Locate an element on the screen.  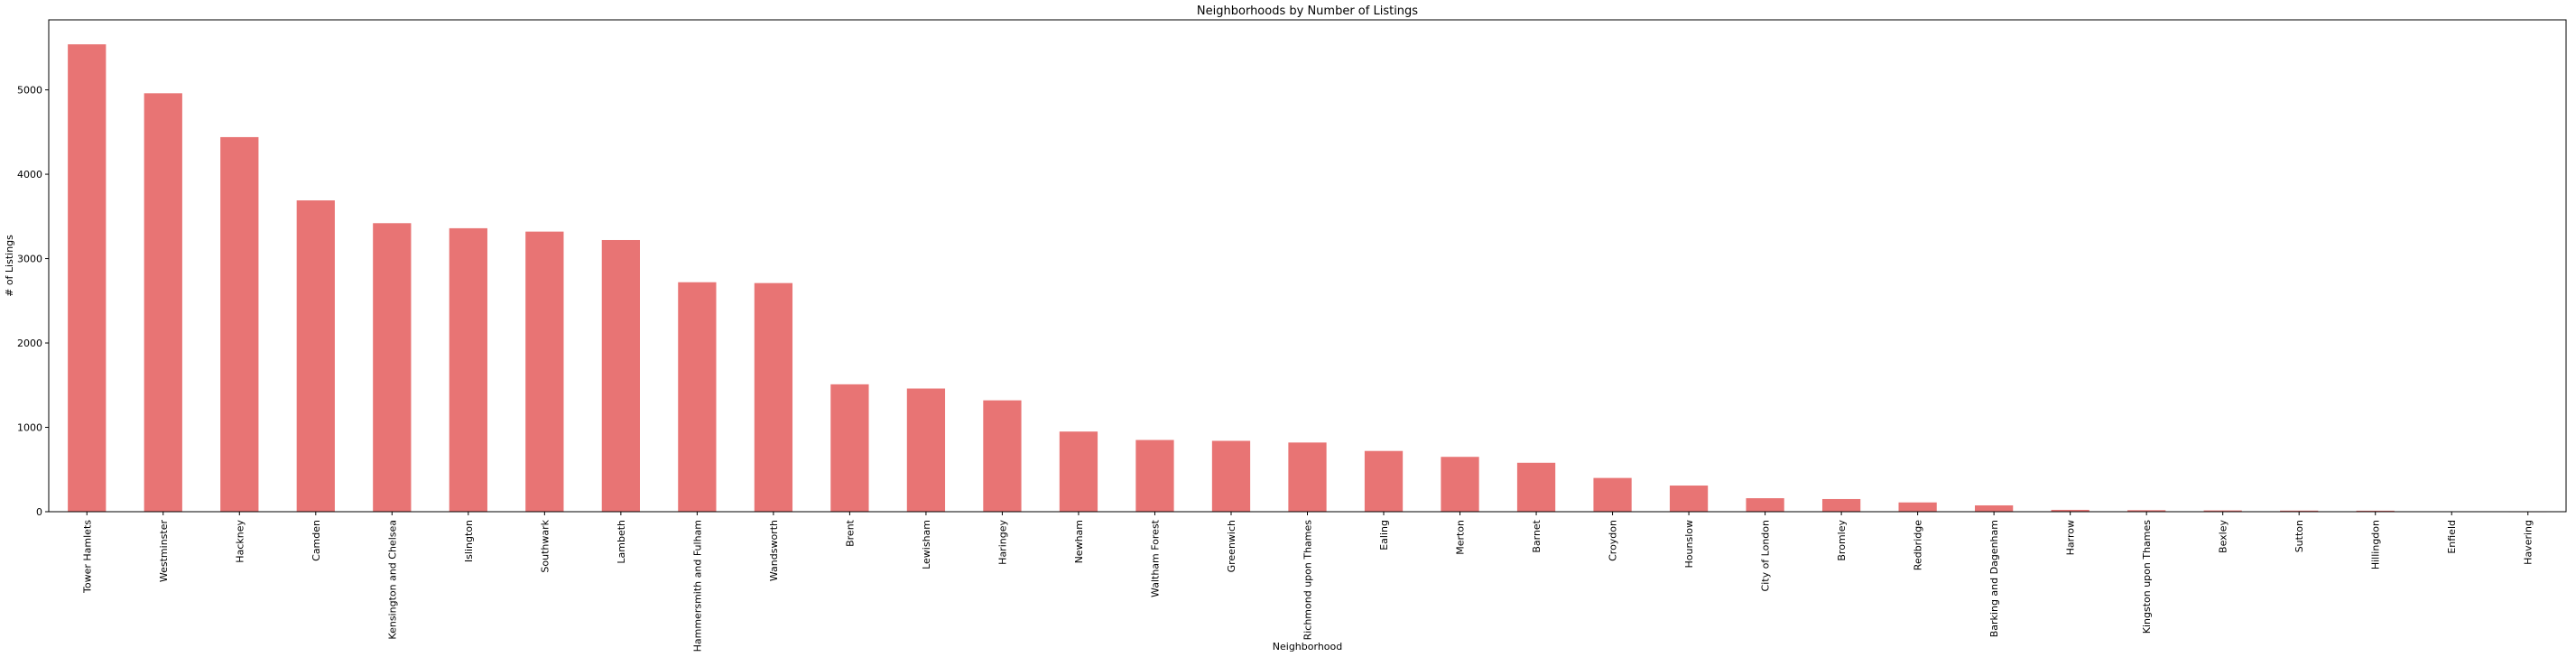
x-tick-label: Westminster is located at coordinates (164, 551).